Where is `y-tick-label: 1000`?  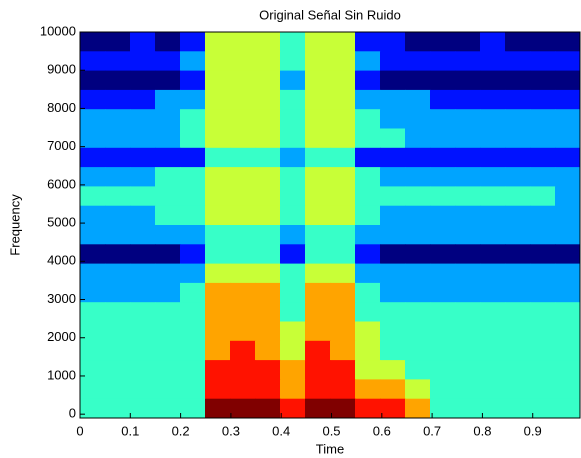
y-tick-label: 1000 is located at coordinates (61, 374).